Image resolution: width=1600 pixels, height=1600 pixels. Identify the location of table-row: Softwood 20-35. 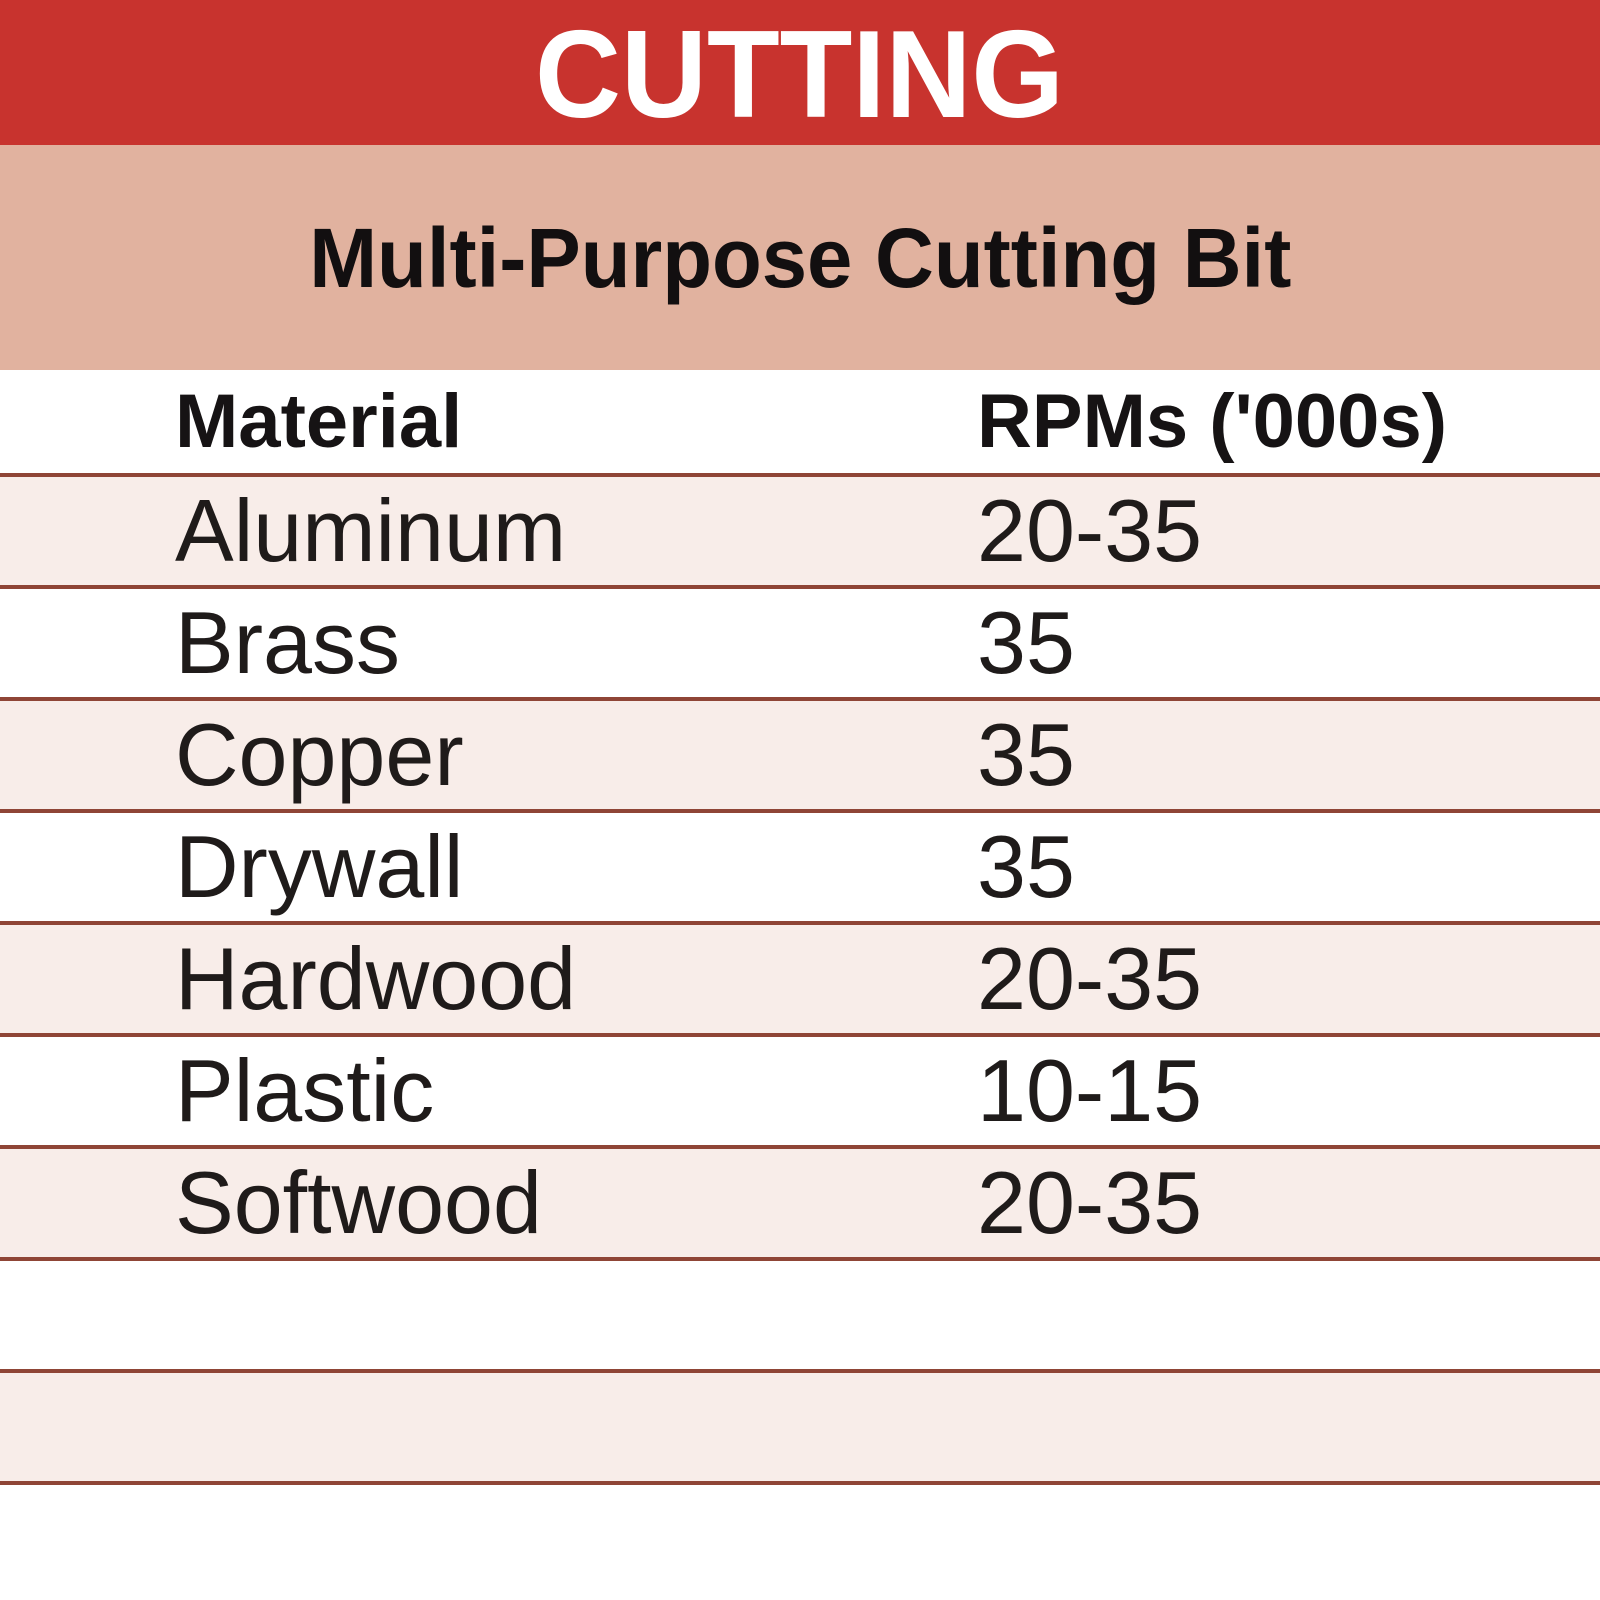
(800, 1205).